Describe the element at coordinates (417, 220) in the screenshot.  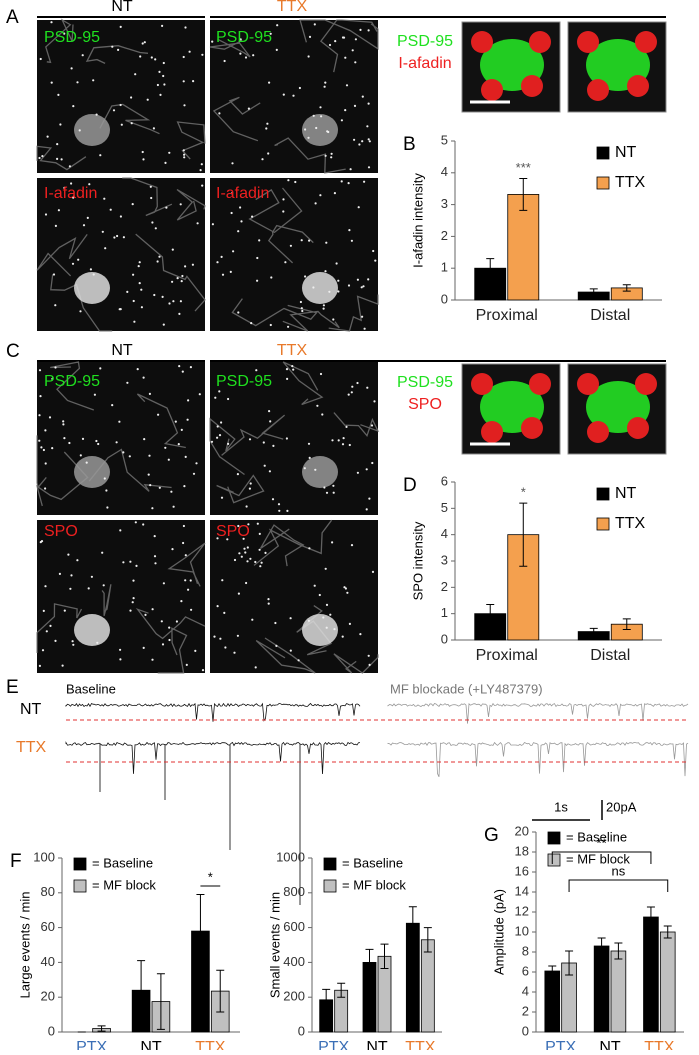
I see `y-axis-label: I-afadin intensity` at that location.